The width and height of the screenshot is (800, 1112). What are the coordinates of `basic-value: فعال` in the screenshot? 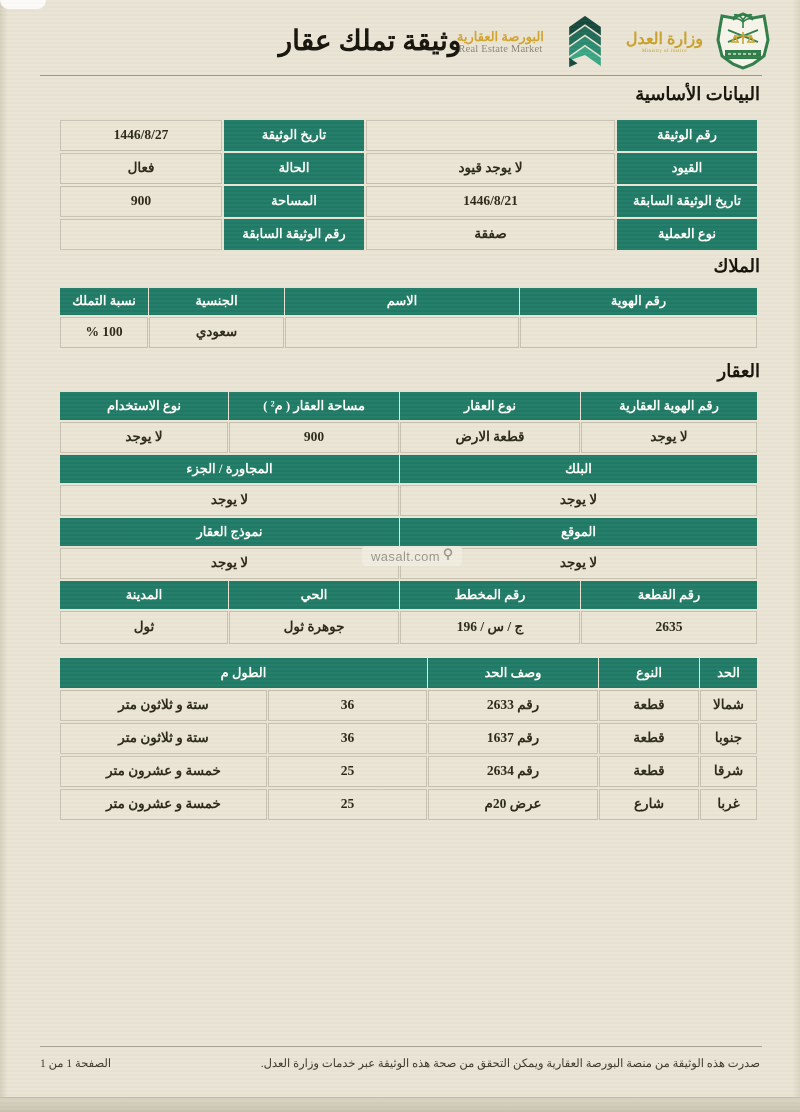 It's located at (141, 168).